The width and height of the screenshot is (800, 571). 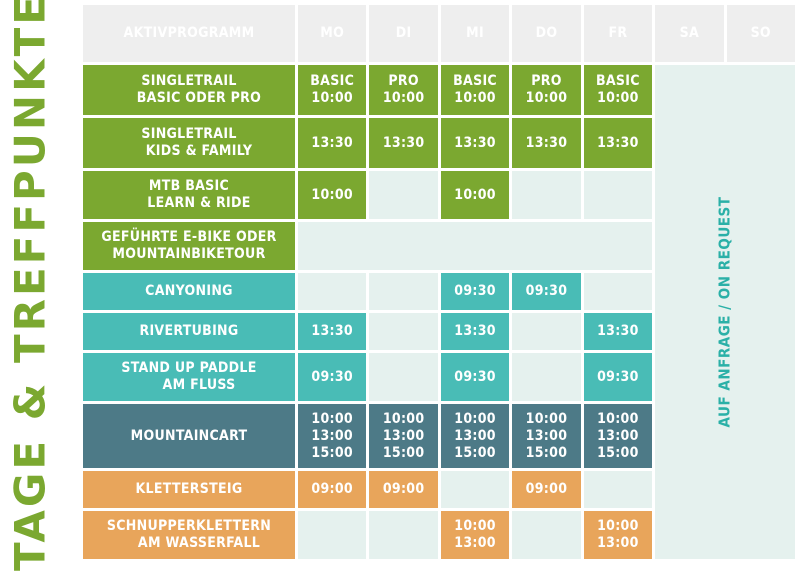 I want to click on table-row: RIVERTUBING 13:30 13:30 13:30, so click(x=439, y=331).